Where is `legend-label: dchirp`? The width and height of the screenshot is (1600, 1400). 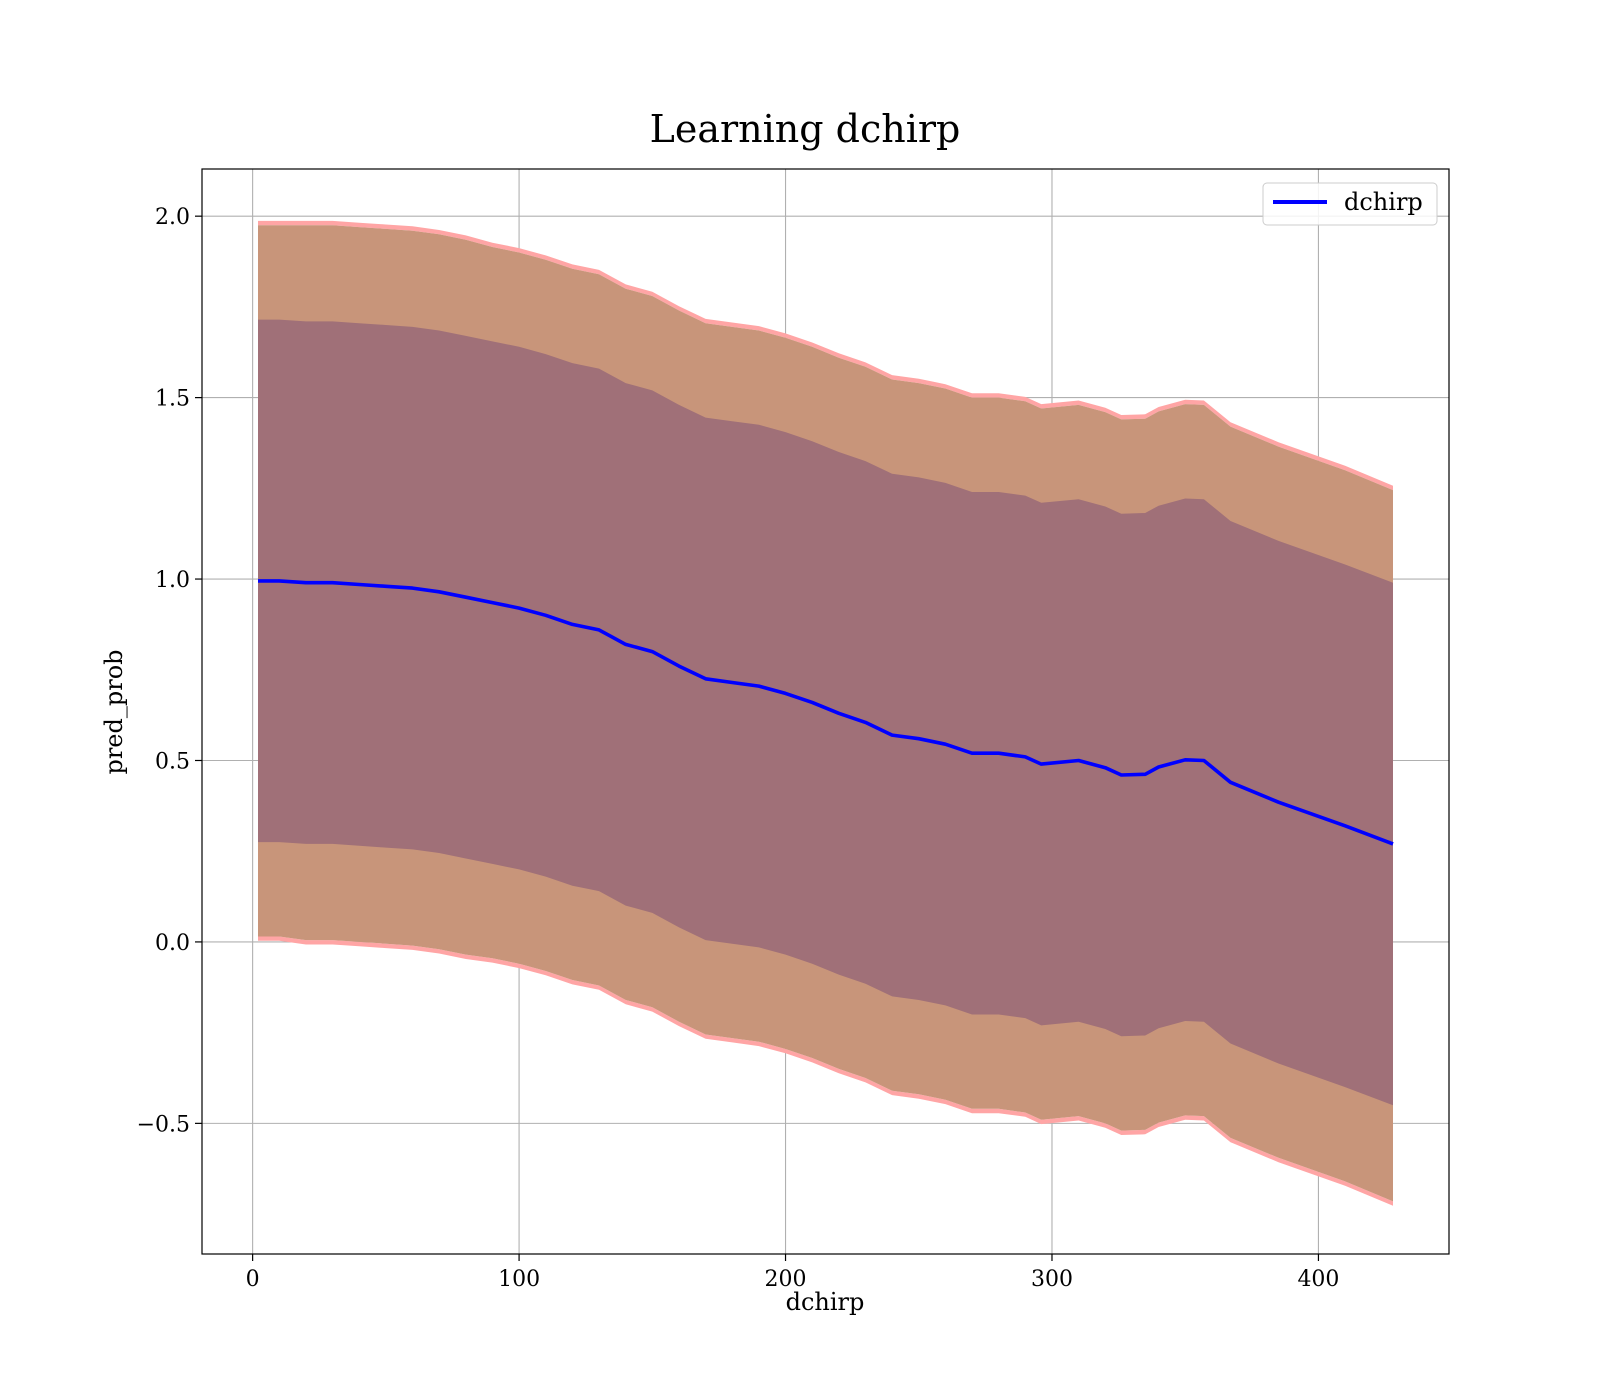 legend-label: dchirp is located at coordinates (1383, 202).